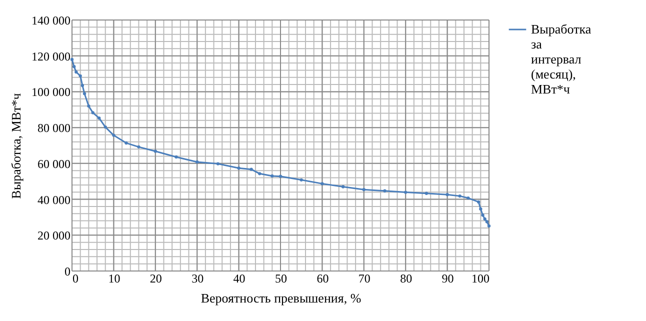 The height and width of the screenshot is (321, 646). I want to click on x-tick-label: 50, so click(281, 279).